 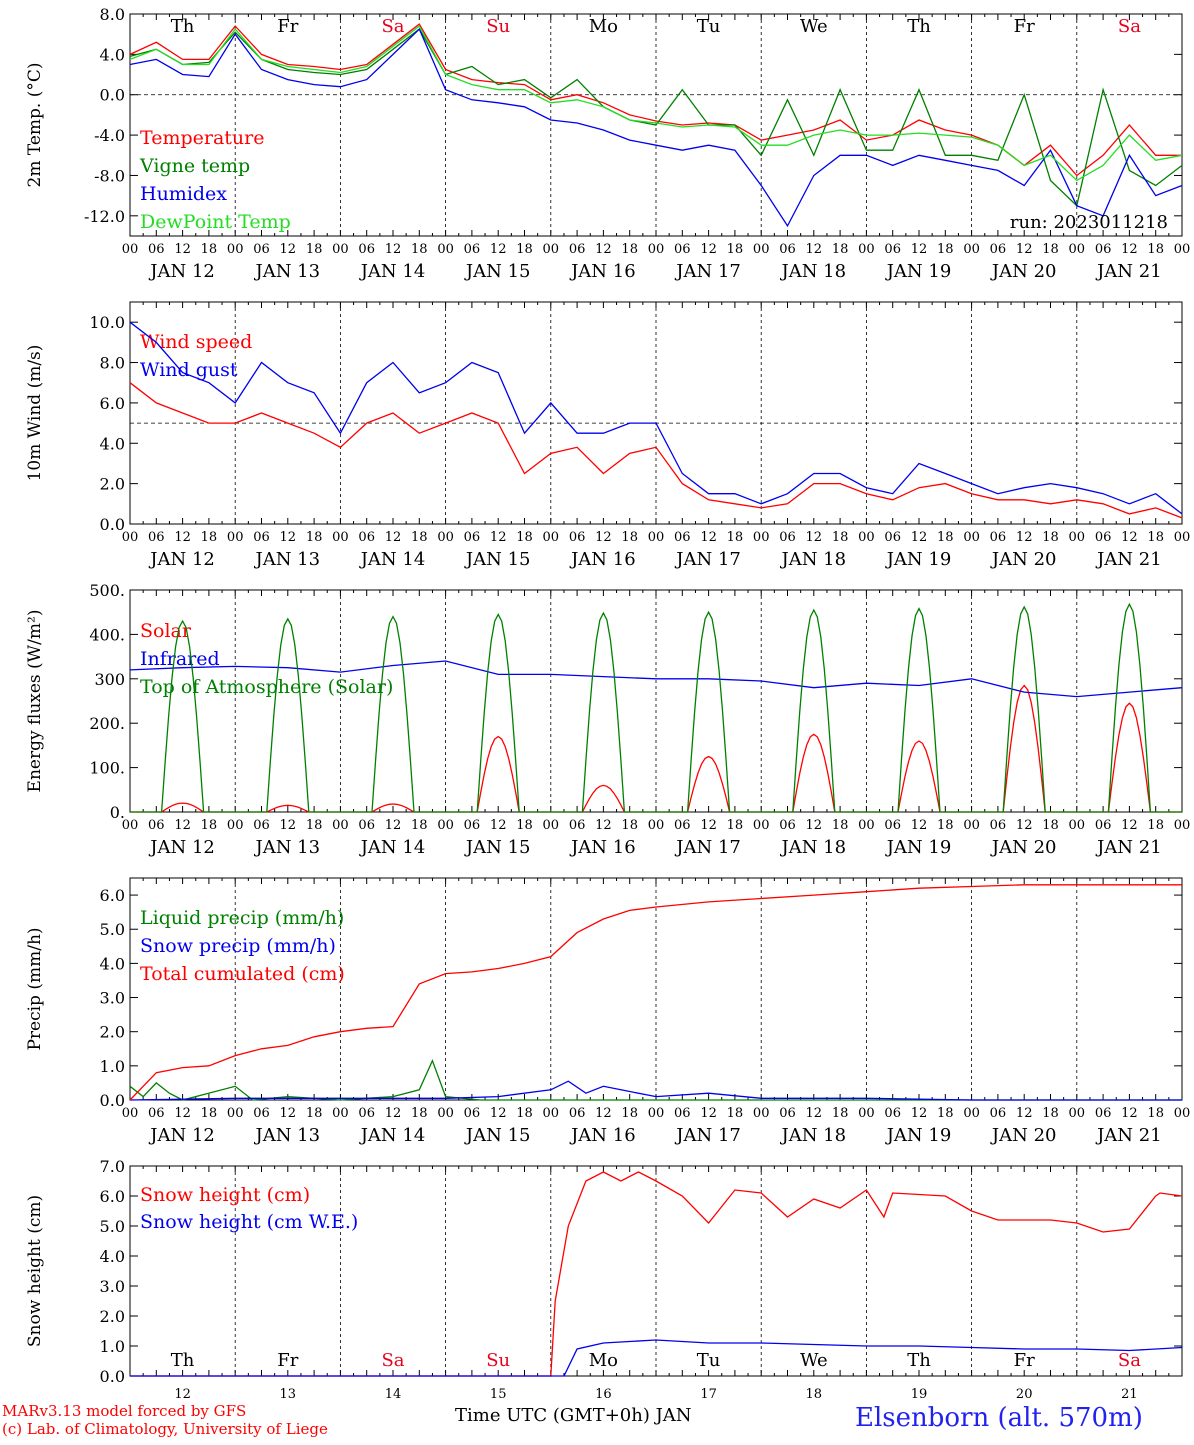 What do you see at coordinates (112, 998) in the screenshot?
I see `y-tick-label: 3.0` at bounding box center [112, 998].